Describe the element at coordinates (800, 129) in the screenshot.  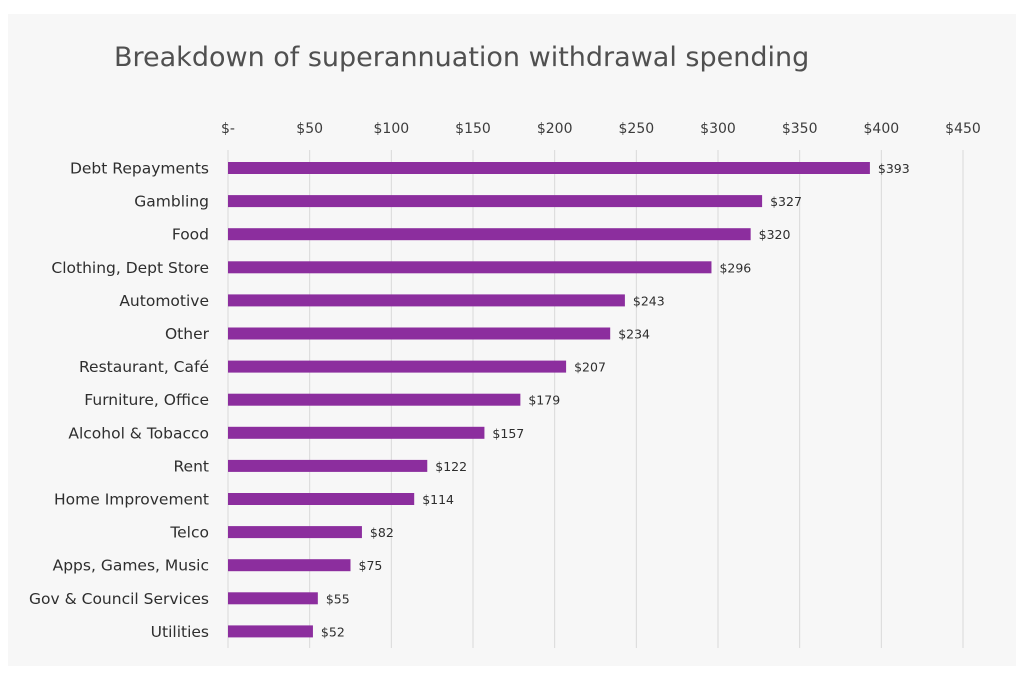
I see `x-tick-label: $350` at that location.